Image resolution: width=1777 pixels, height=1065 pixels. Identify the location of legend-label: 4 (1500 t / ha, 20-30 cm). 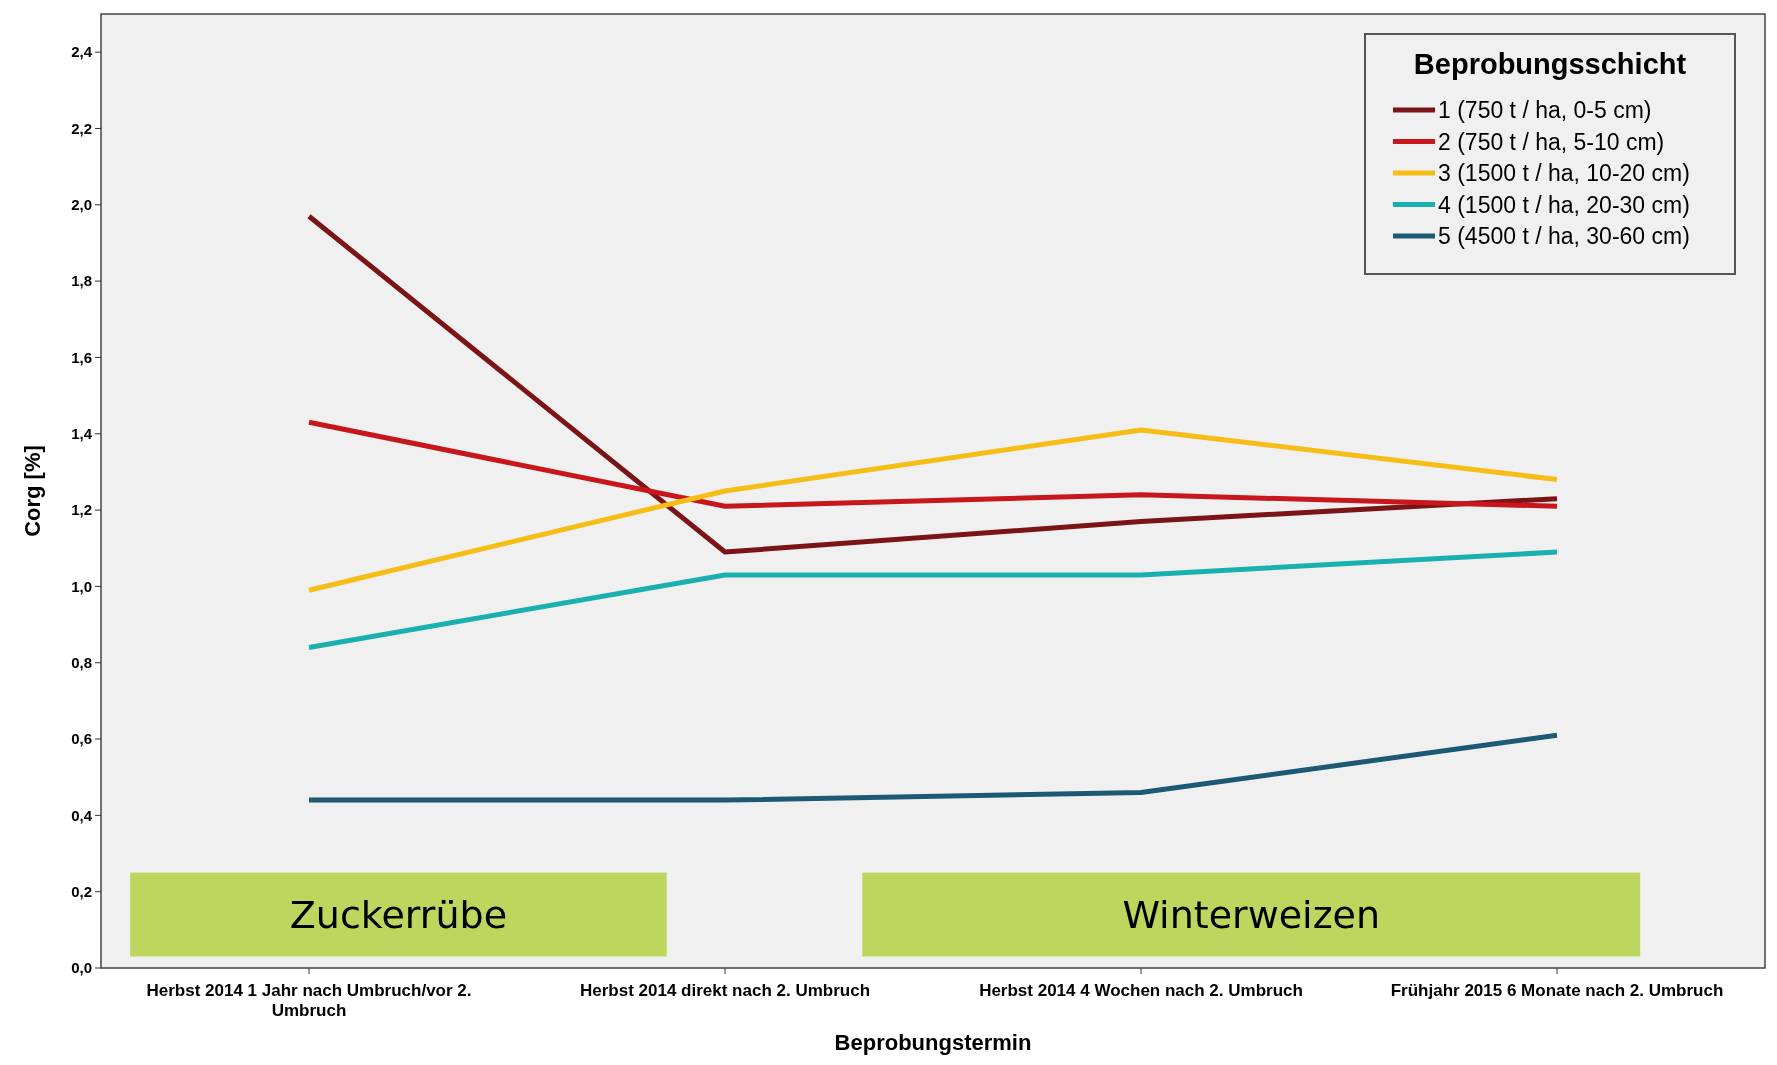
(1564, 204).